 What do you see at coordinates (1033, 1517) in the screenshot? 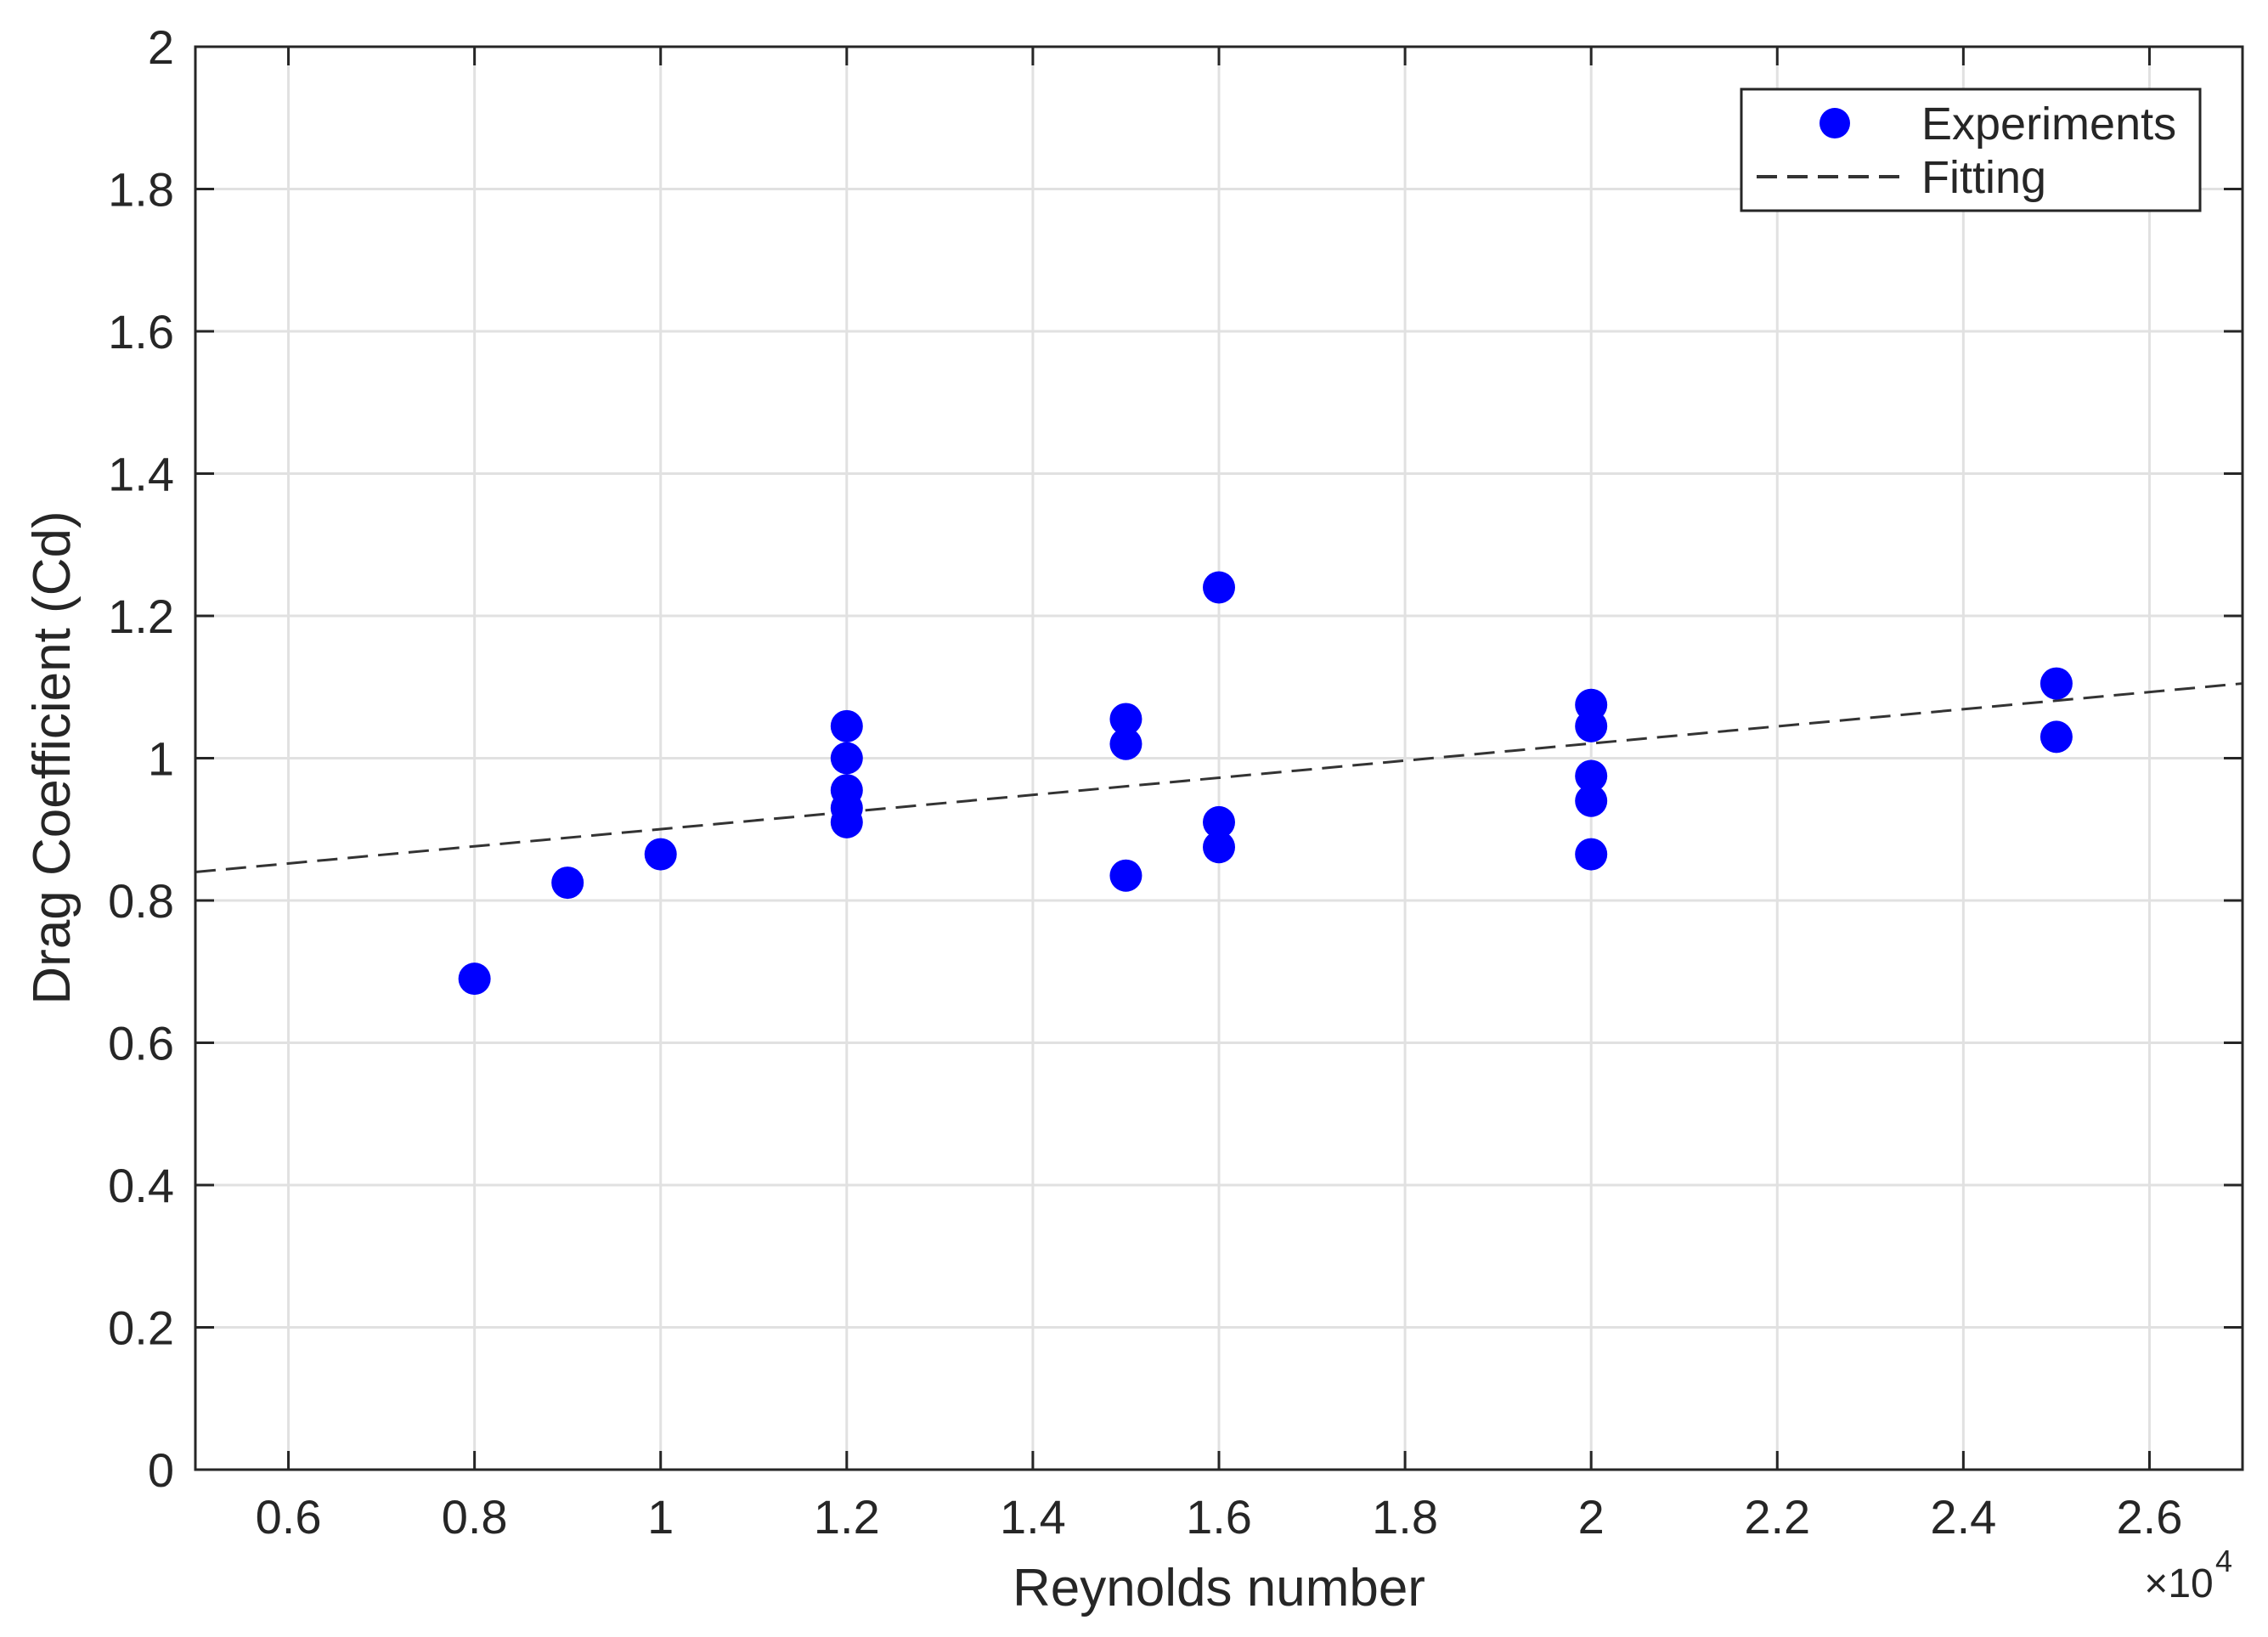
I see `x-tick-label: 1.4` at bounding box center [1033, 1517].